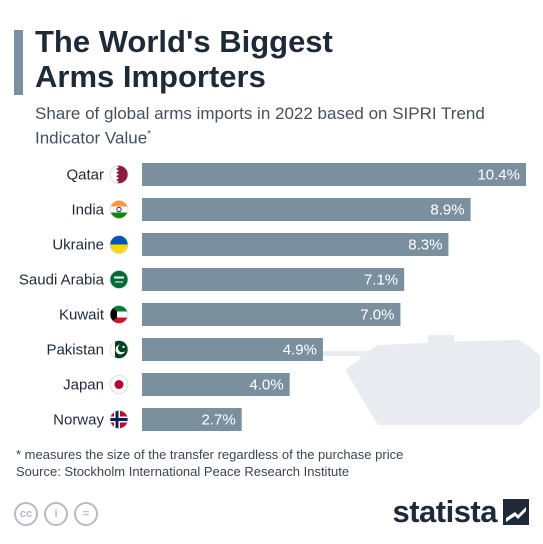 This screenshot has height=544, width=543. Describe the element at coordinates (415, 380) in the screenshot. I see `tank-silhouette` at that location.